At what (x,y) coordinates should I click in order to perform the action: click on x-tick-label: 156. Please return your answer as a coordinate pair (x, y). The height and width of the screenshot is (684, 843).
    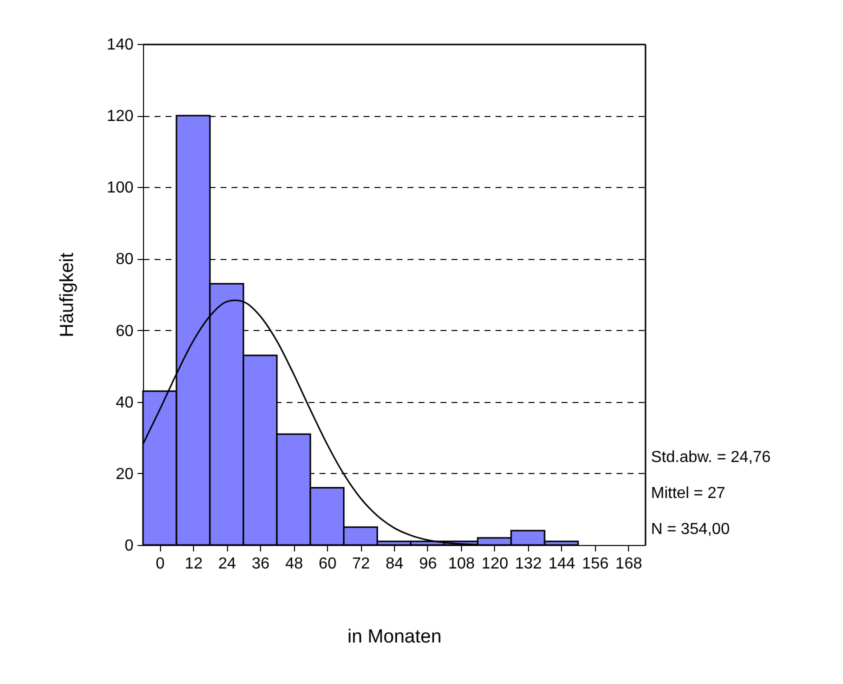
    Looking at the image, I should click on (595, 564).